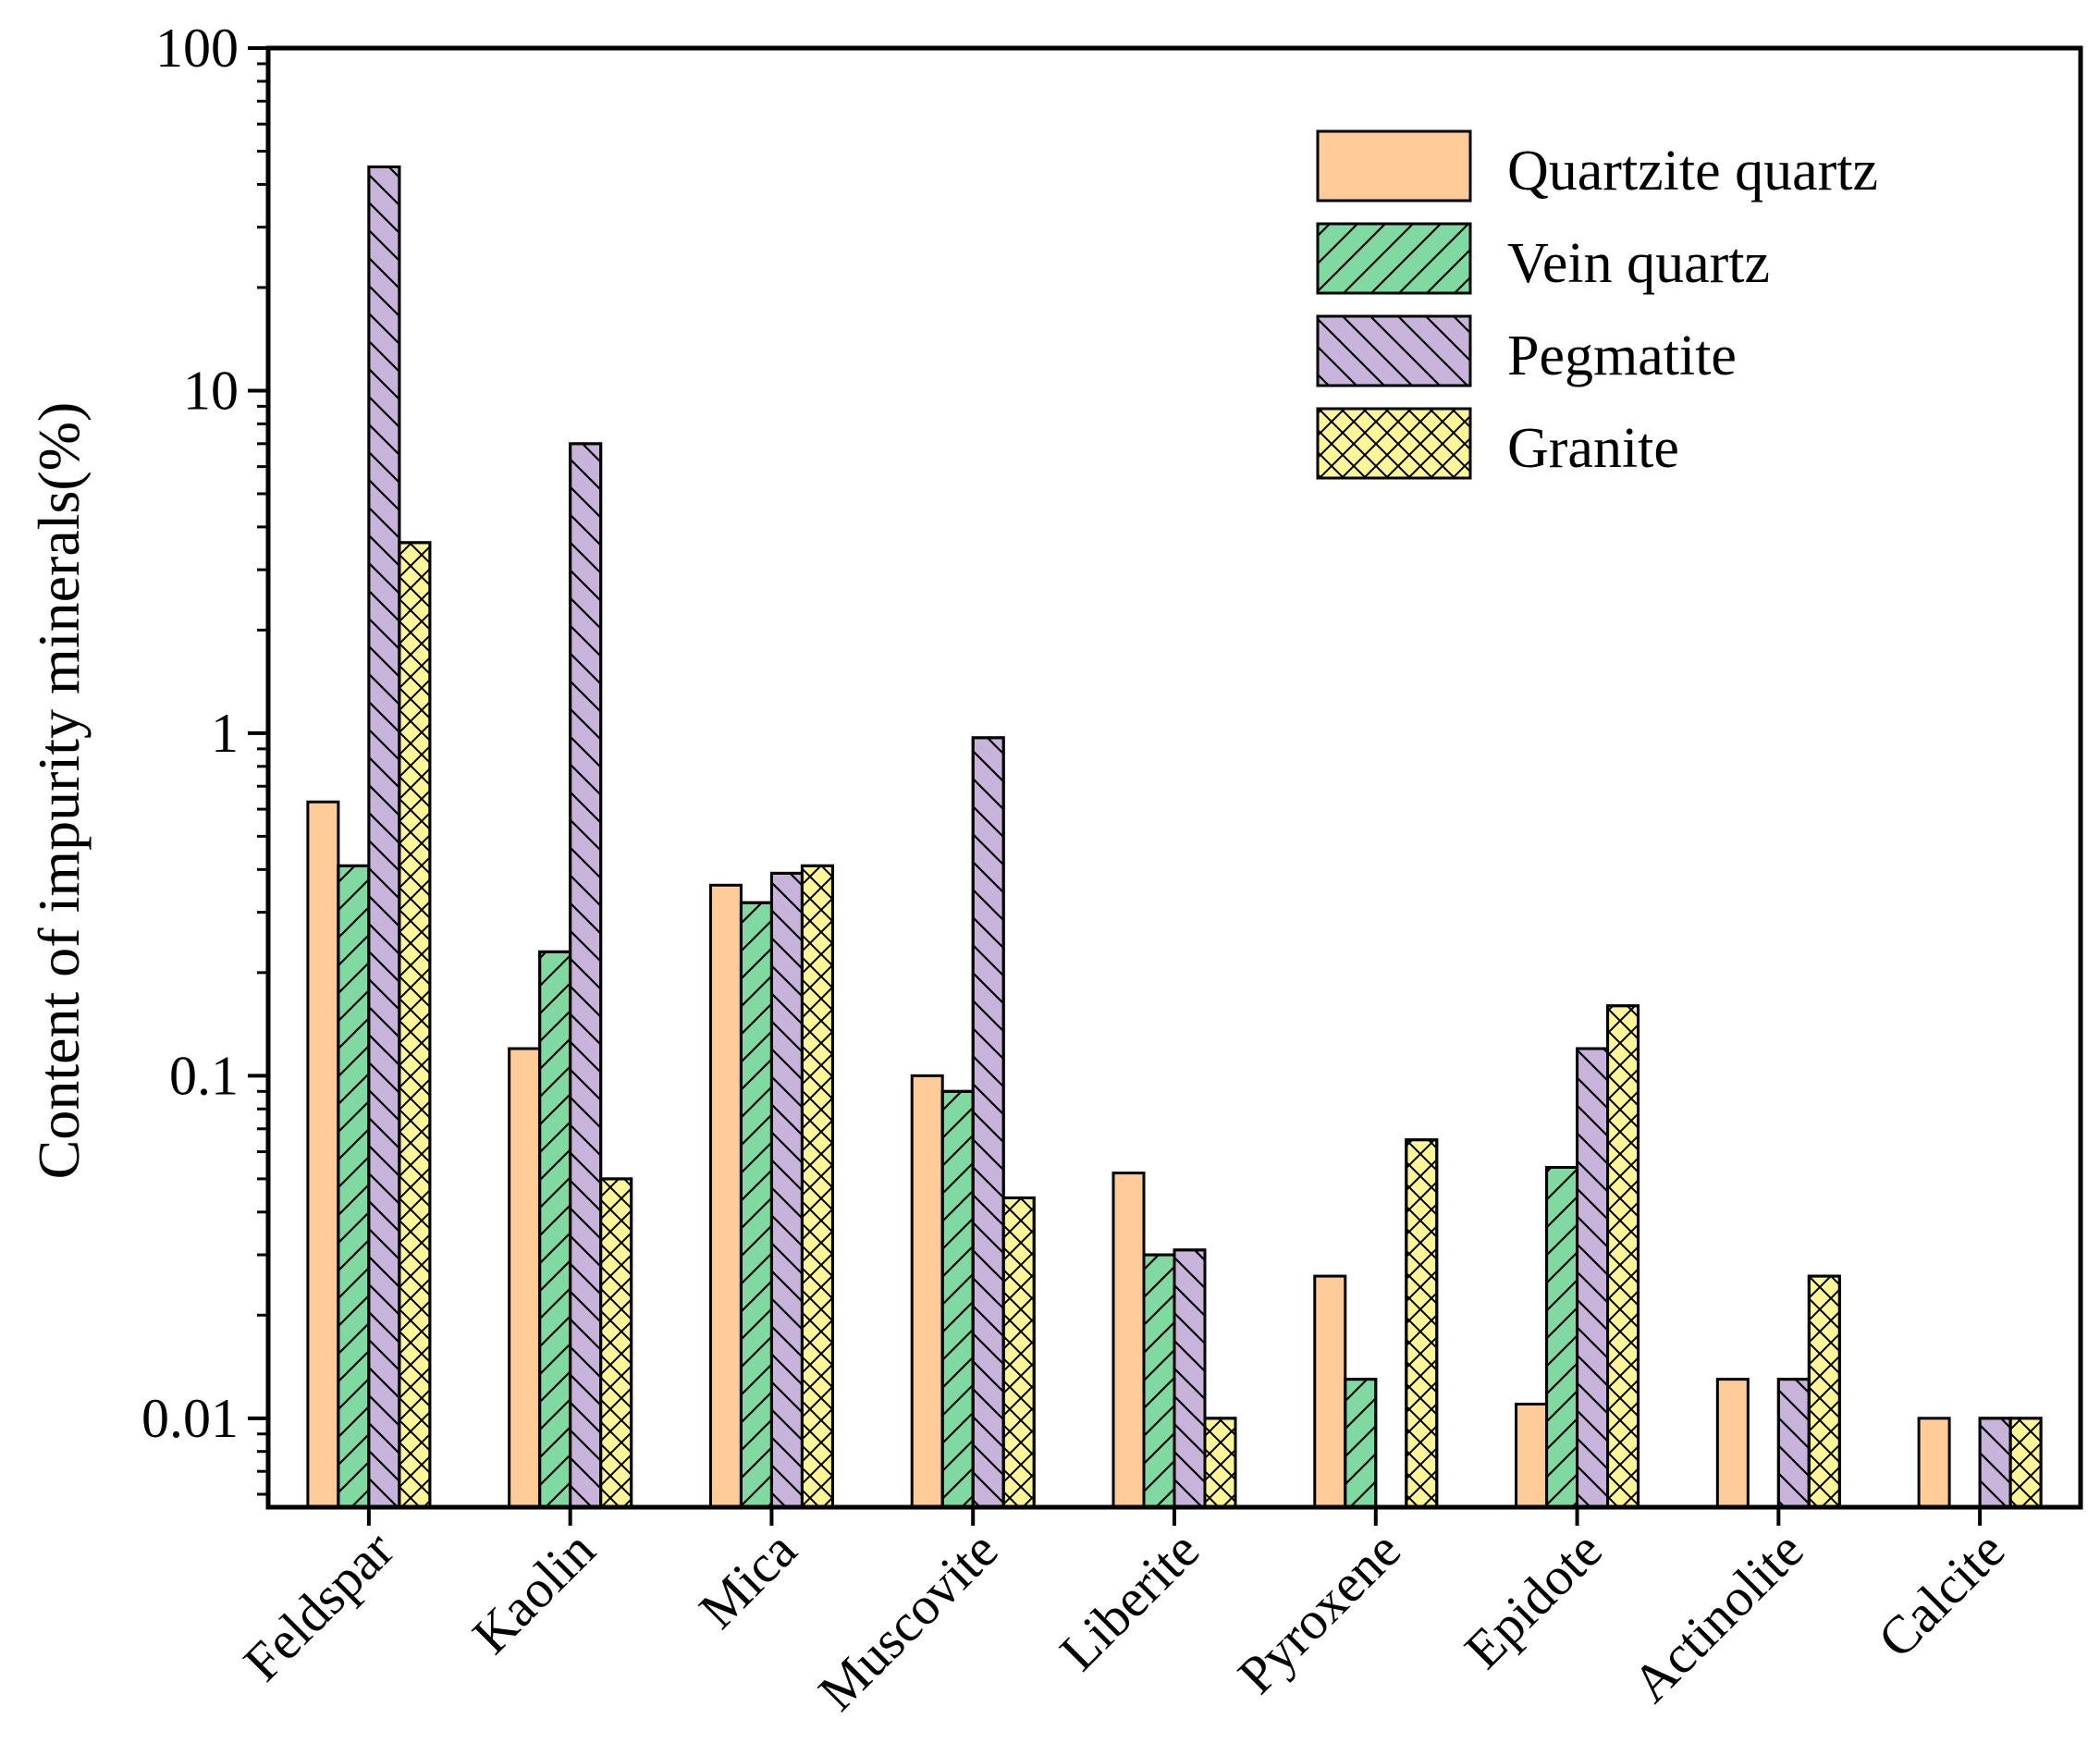  Describe the element at coordinates (1394, 166) in the screenshot. I see `legend-swatch-quartzite-quartz` at that location.